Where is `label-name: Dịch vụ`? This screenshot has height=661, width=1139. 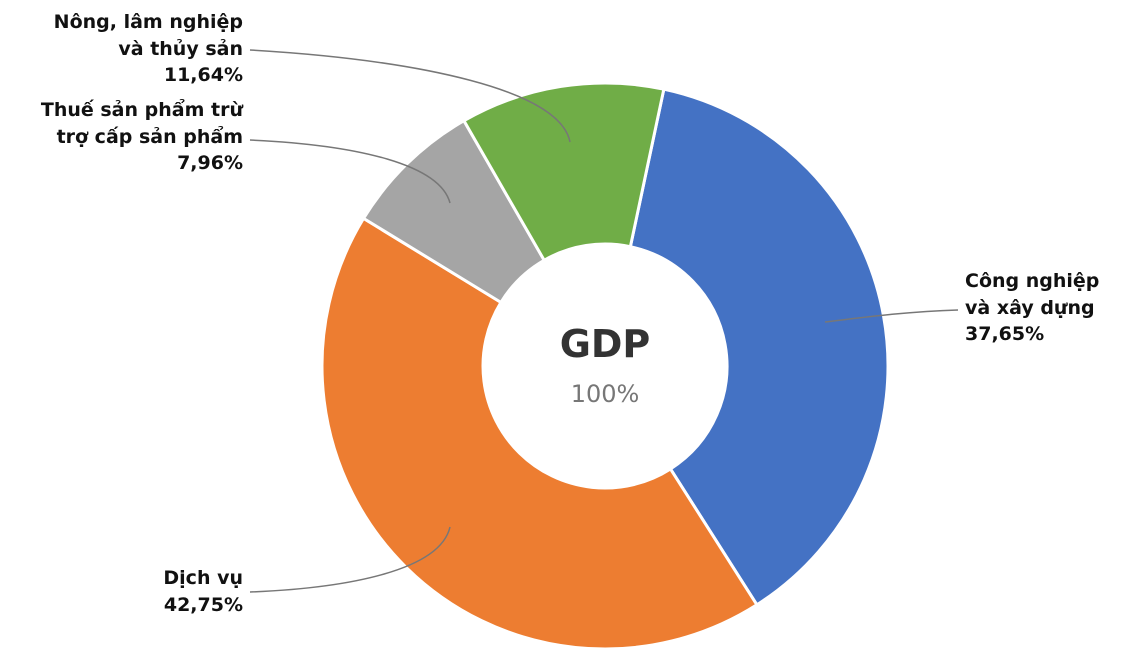 label-name: Dịch vụ is located at coordinates (203, 578).